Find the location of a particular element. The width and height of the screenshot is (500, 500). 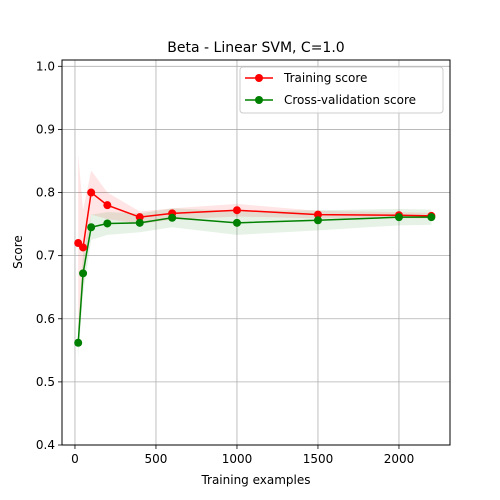

legend-training-marker is located at coordinates (259, 78).